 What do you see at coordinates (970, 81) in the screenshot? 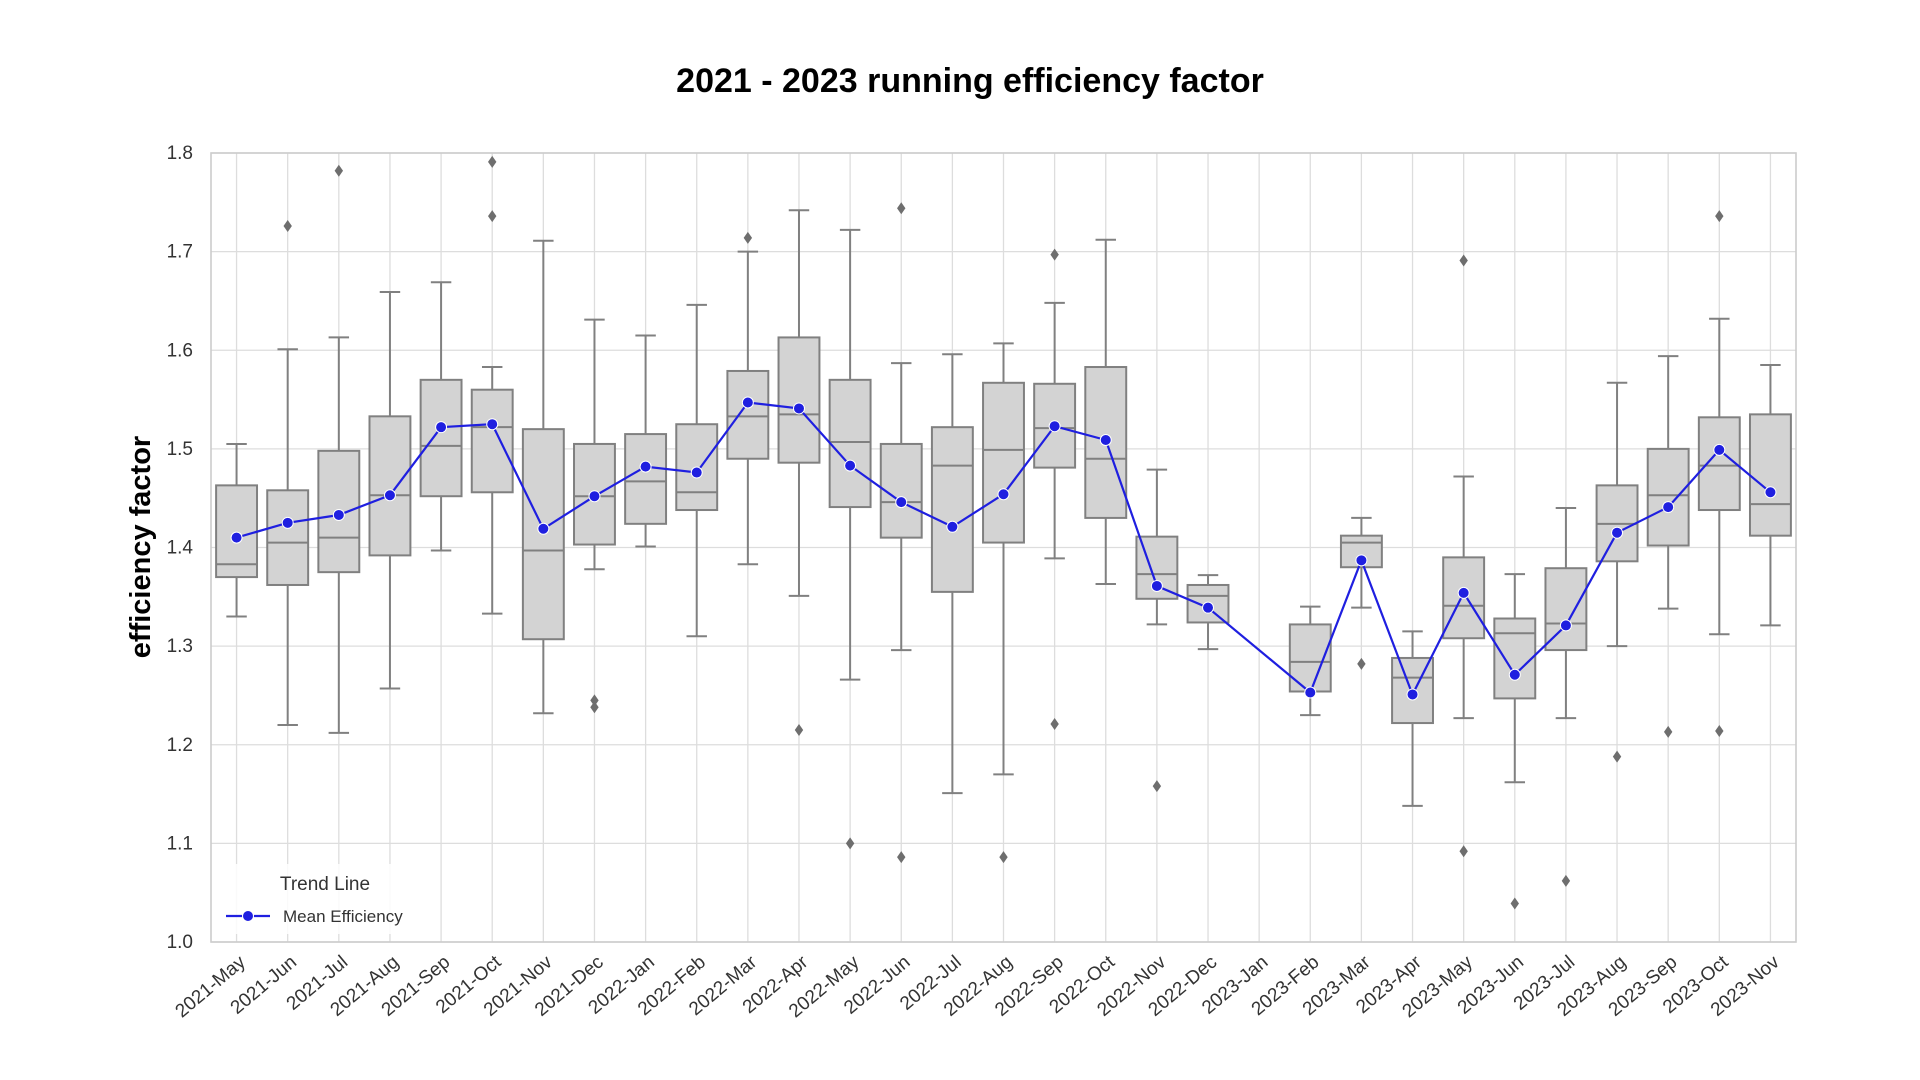
I see `chart-title: 2021 - 2023 running efficiency factor` at bounding box center [970, 81].